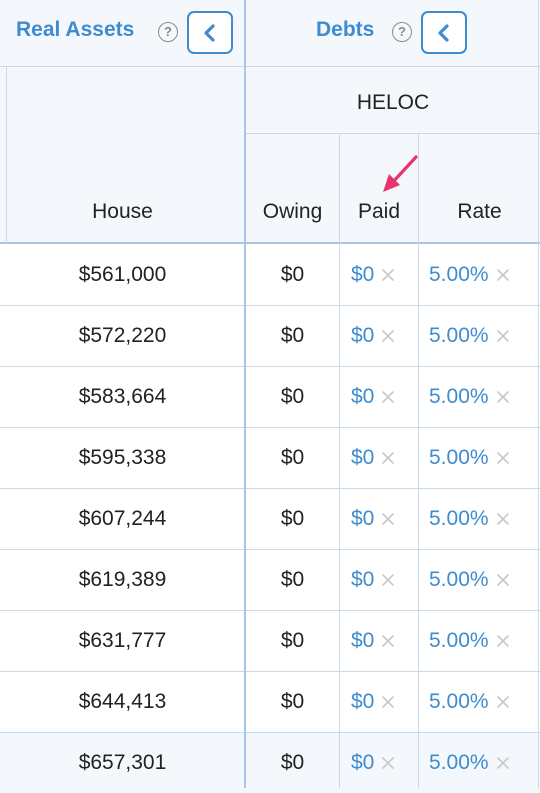 This screenshot has width=540, height=793. I want to click on annotation-arrow-icon, so click(400, 173).